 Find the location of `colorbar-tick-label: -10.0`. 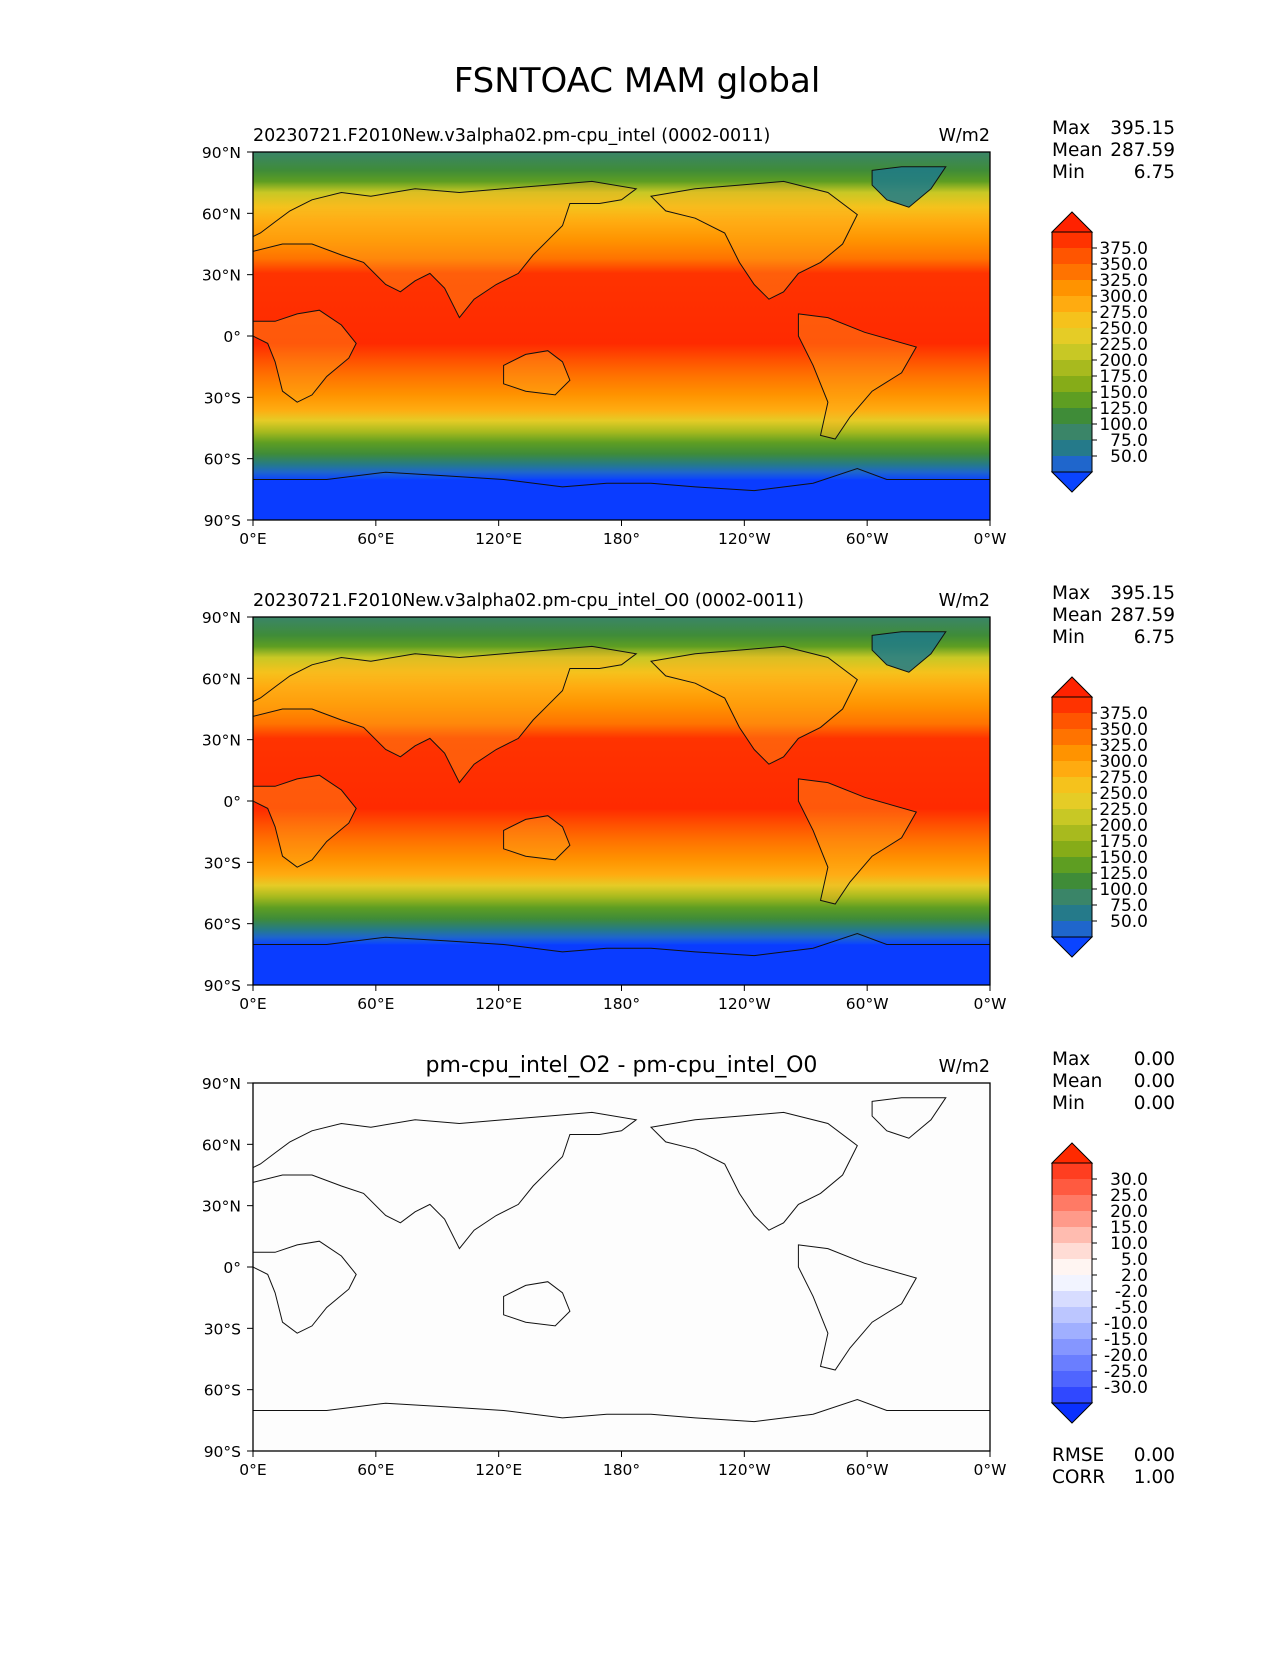

colorbar-tick-label: -10.0 is located at coordinates (1126, 1324).